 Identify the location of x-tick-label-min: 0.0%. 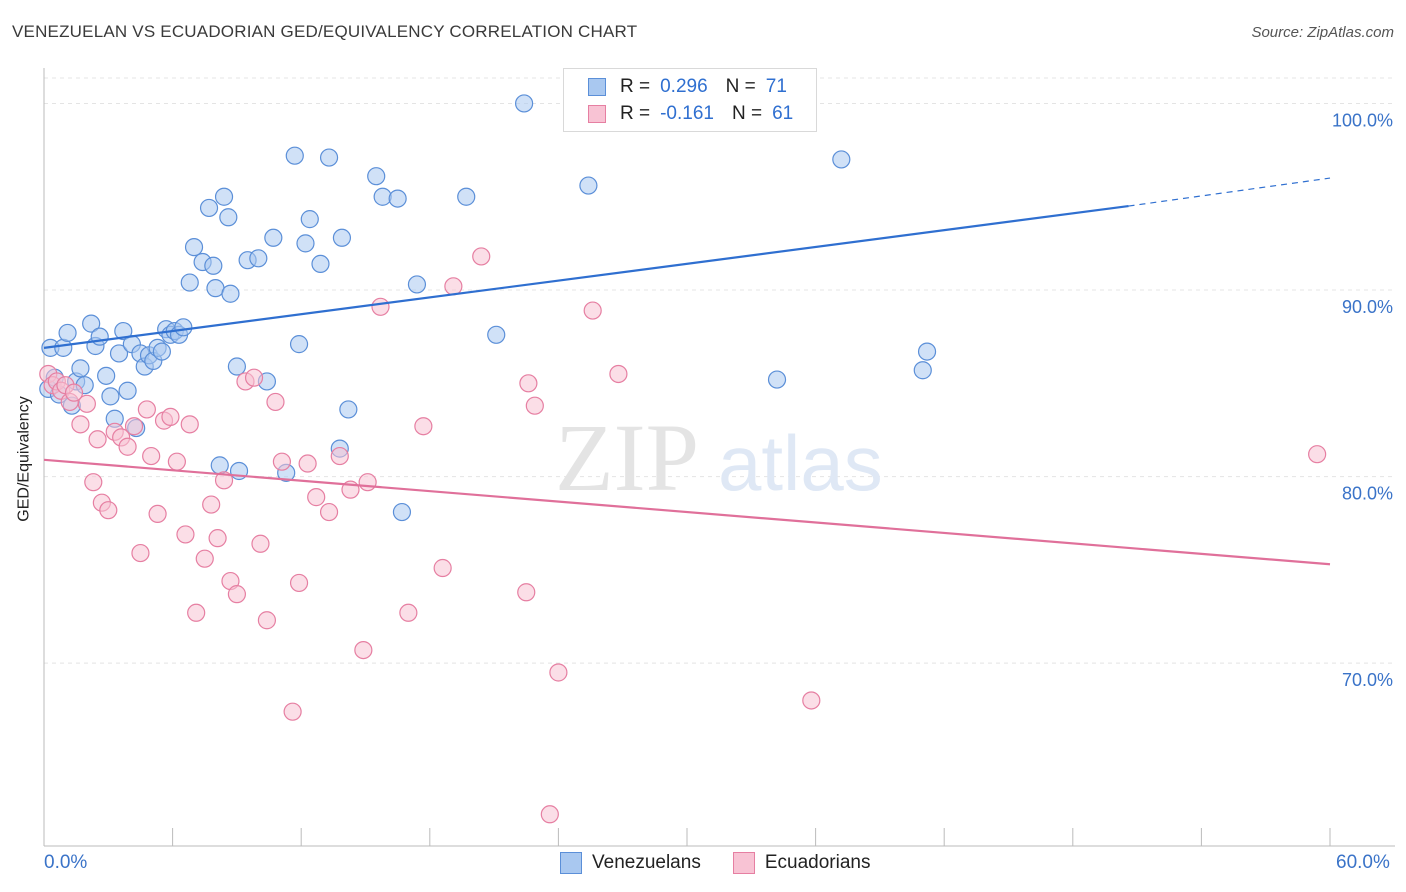
(66, 862).